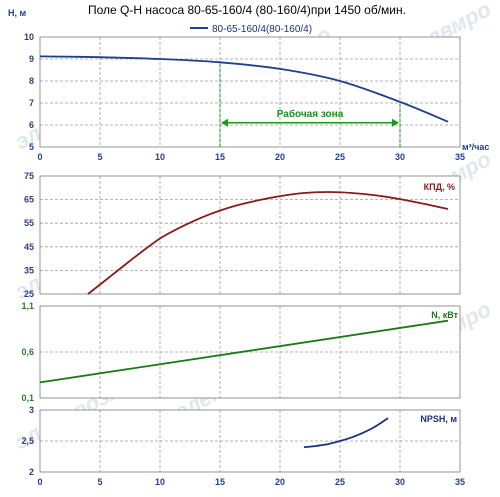  I want to click on legend: 80-65-160/4(80-160/4), so click(251, 29).